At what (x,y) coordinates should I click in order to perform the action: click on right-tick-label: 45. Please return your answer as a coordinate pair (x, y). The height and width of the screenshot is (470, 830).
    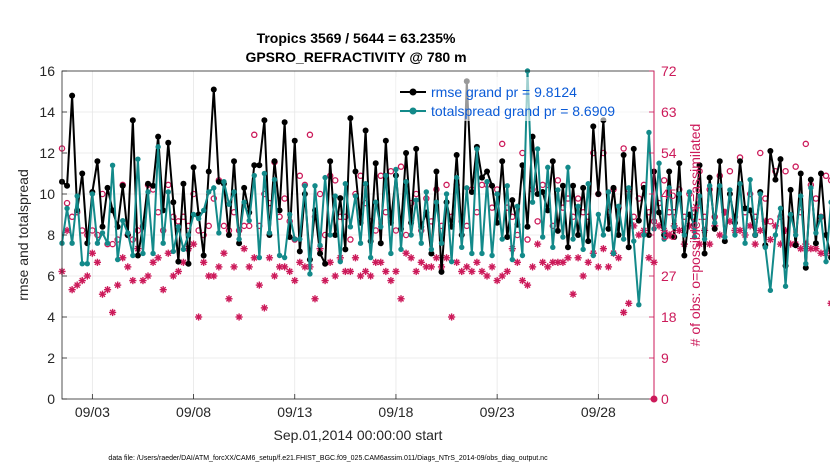
    Looking at the image, I should click on (669, 194).